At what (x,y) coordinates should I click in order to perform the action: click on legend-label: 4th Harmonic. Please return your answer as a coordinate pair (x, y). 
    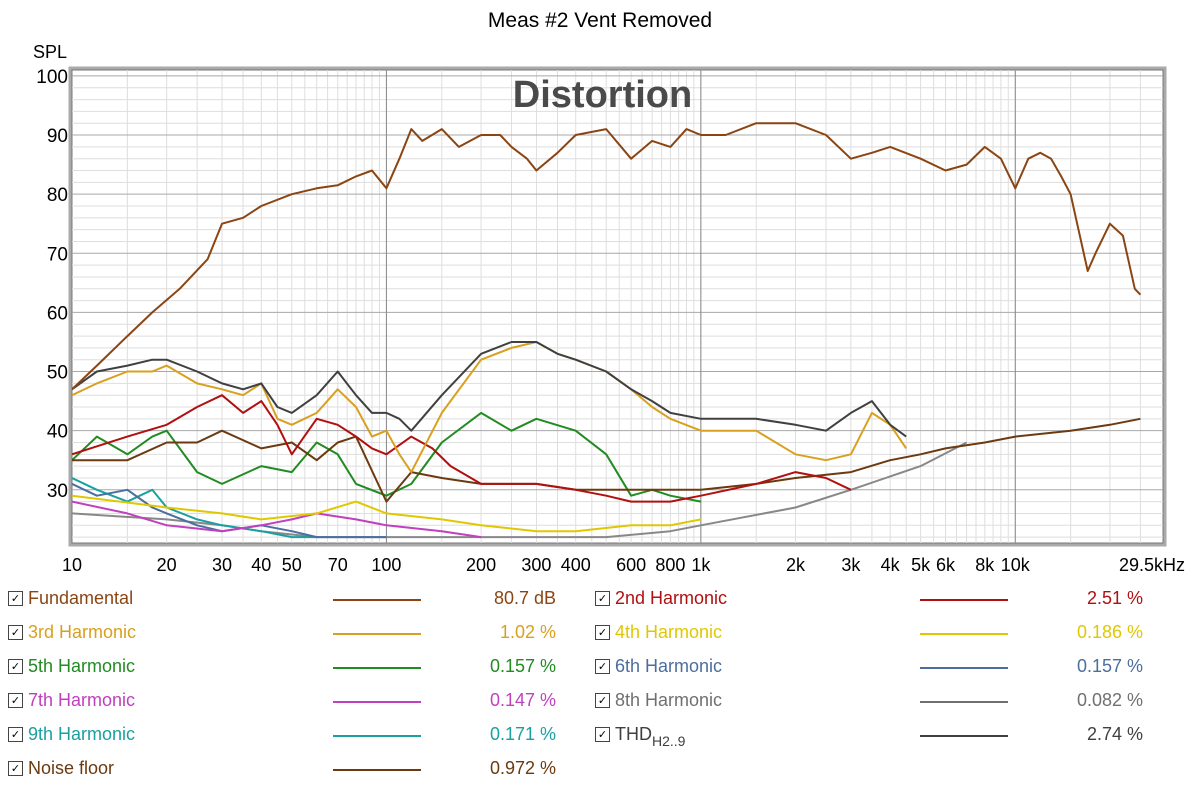
    Looking at the image, I should click on (669, 632).